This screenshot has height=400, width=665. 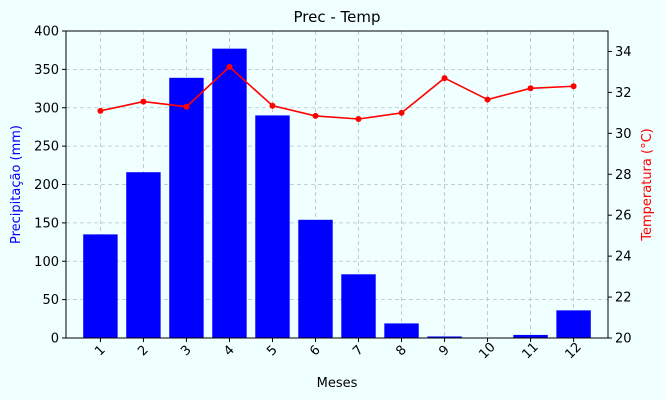 What do you see at coordinates (272, 351) in the screenshot?
I see `x-tick-label: 5` at bounding box center [272, 351].